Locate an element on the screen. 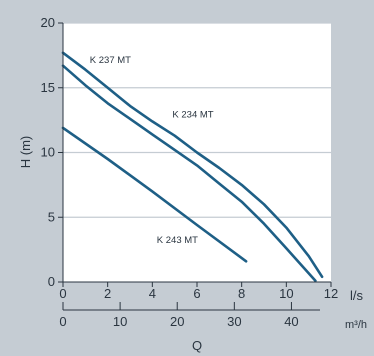 This screenshot has height=356, width=374. series-label: K 237 MT is located at coordinates (110, 60).